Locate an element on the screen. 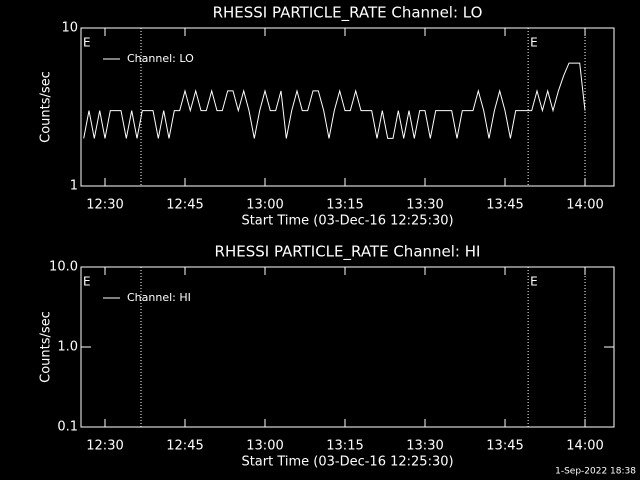  y-tick-label: 10.0 is located at coordinates (63, 267).